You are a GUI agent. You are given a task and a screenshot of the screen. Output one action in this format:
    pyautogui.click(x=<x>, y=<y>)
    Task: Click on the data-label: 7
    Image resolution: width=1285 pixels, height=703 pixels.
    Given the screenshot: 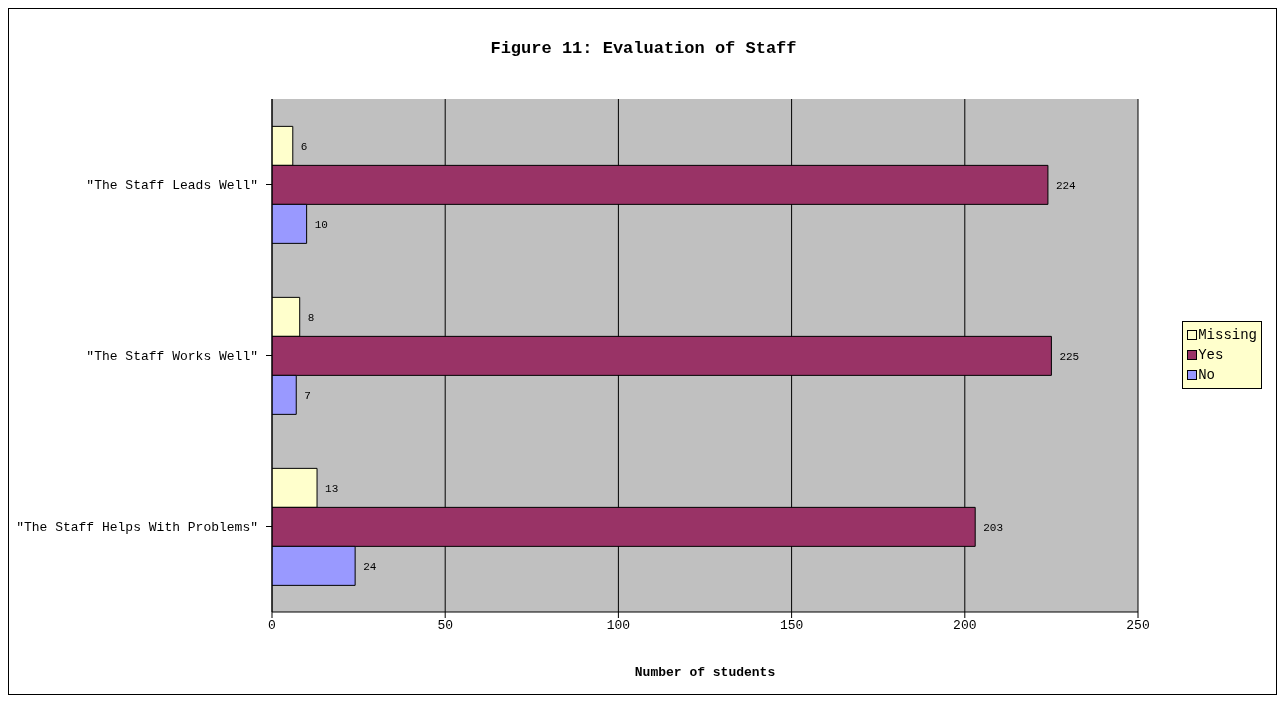 What is the action you would take?
    pyautogui.click(x=307, y=395)
    